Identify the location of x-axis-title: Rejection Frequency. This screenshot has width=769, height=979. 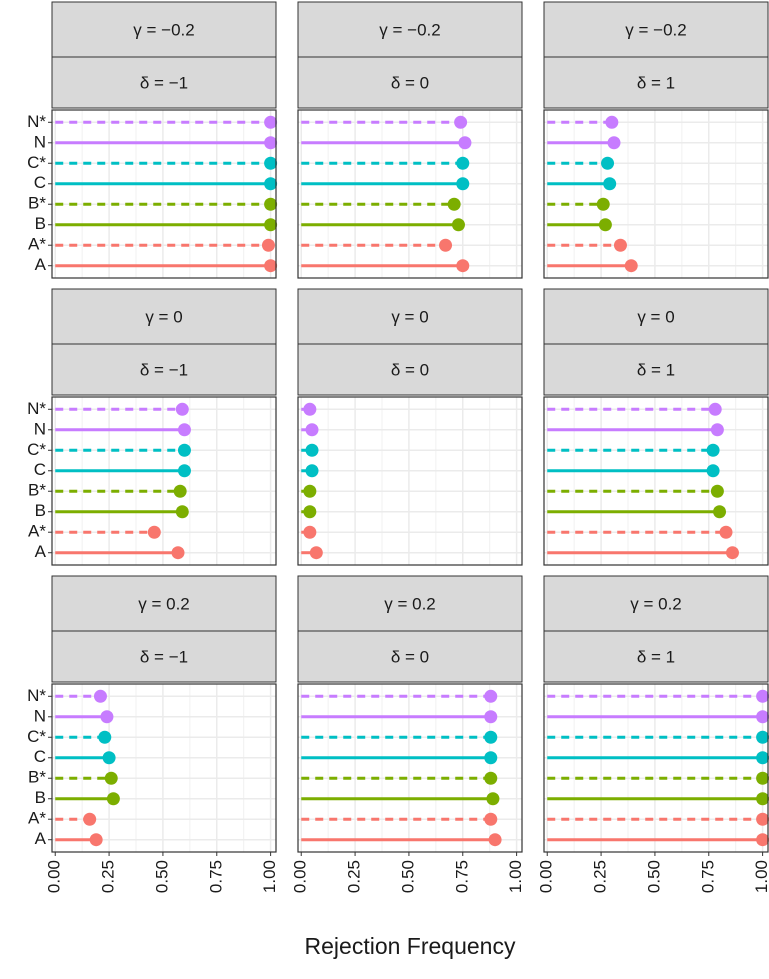
(410, 946).